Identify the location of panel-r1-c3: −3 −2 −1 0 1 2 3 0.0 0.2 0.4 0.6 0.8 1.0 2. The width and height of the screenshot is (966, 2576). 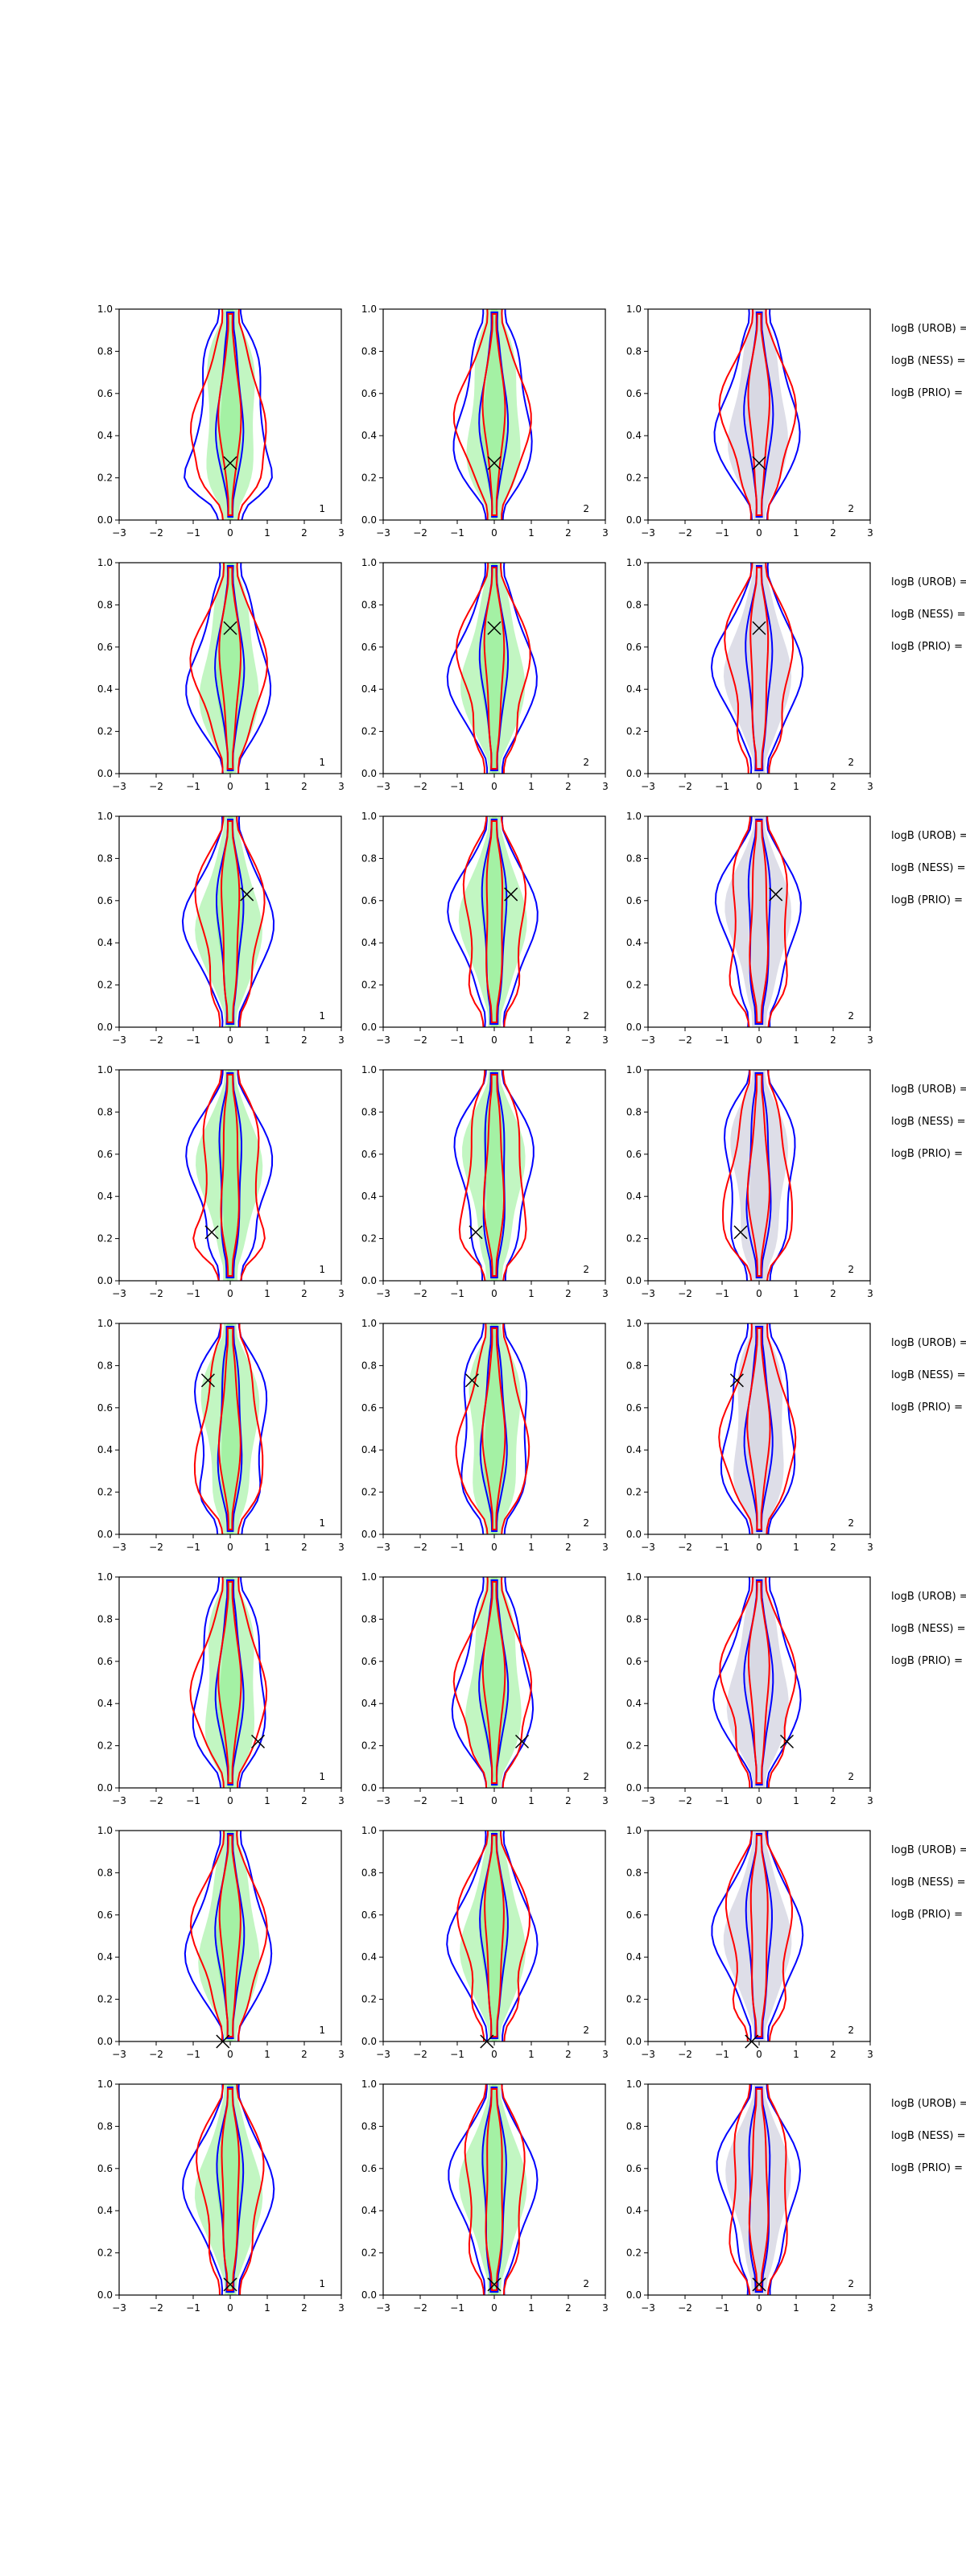
(749, 421).